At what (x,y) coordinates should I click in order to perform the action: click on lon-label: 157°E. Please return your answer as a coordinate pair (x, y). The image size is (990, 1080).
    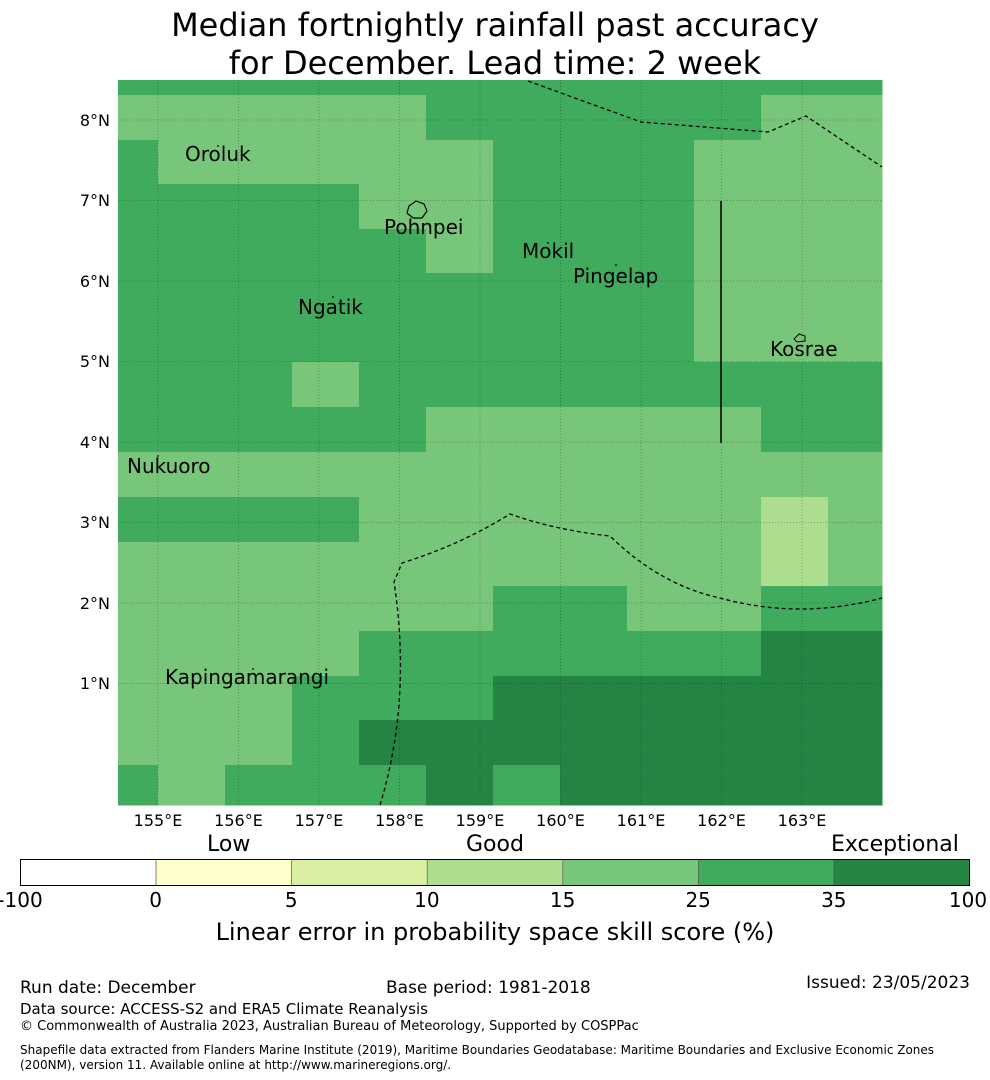
    Looking at the image, I should click on (319, 820).